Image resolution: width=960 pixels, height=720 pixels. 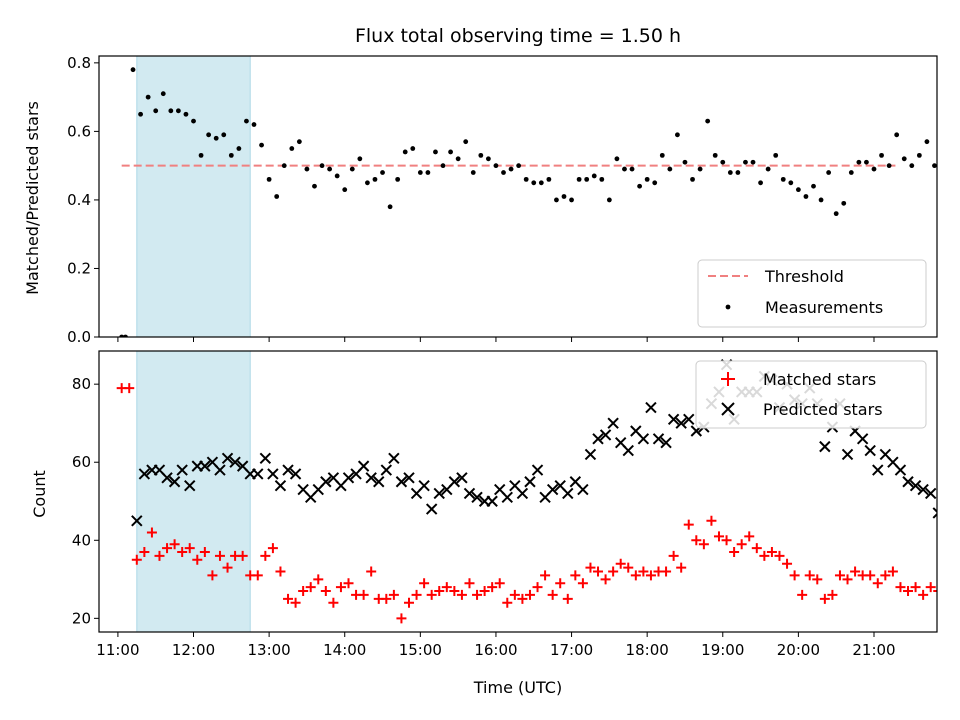 What do you see at coordinates (517, 687) in the screenshot?
I see `x-axis-label: Time (UTC)` at bounding box center [517, 687].